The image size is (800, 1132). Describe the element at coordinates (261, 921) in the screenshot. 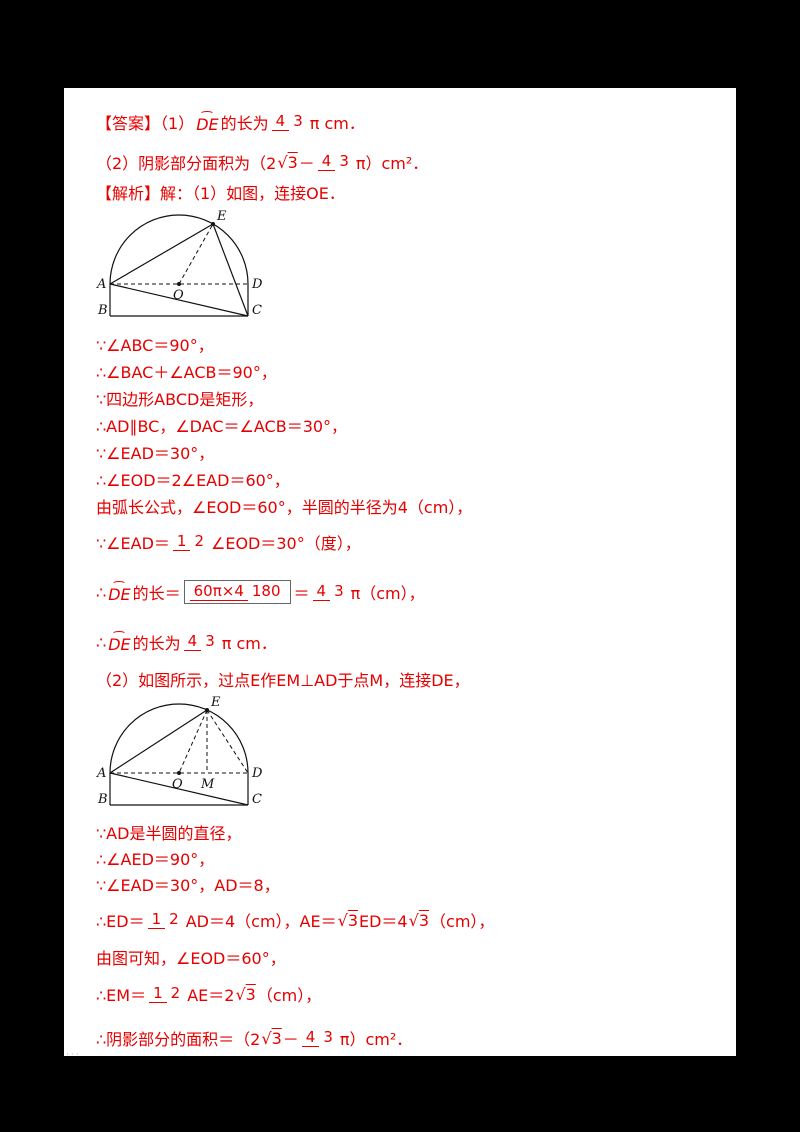

I see `math-text: AD＝4（cm），AE＝` at that location.